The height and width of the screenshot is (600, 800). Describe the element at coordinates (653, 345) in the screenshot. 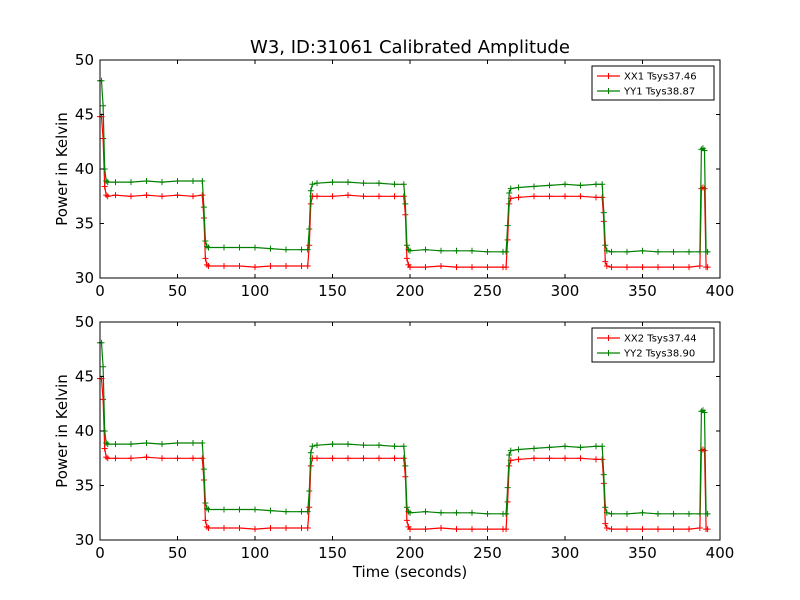

I see `legend: XX2 Tsys37.44 YY2 Tsys38.90` at that location.